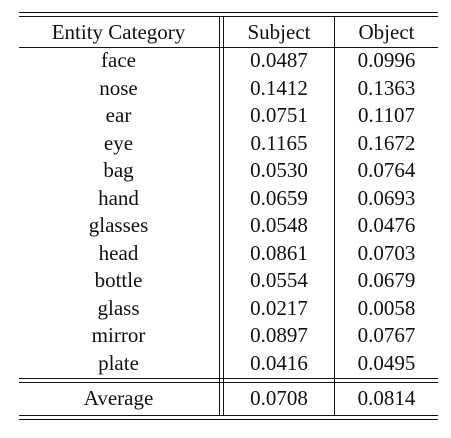 Image resolution: width=451 pixels, height=438 pixels. What do you see at coordinates (279, 280) in the screenshot?
I see `row-subject: 0.0554` at bounding box center [279, 280].